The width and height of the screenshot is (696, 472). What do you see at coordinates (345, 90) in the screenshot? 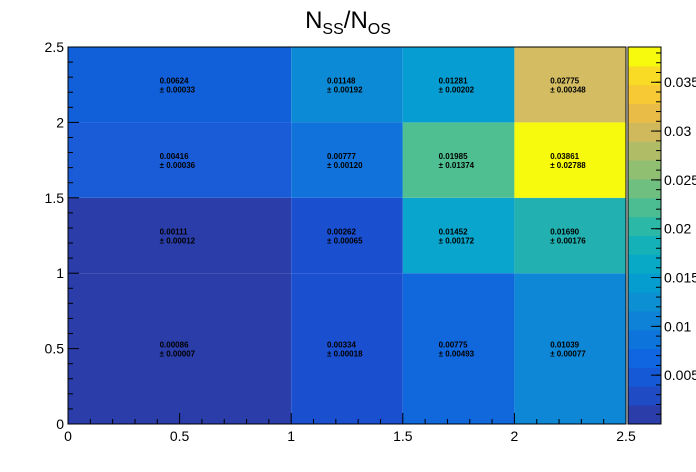
I see `cell-error-label: ± 0.00192` at bounding box center [345, 90].